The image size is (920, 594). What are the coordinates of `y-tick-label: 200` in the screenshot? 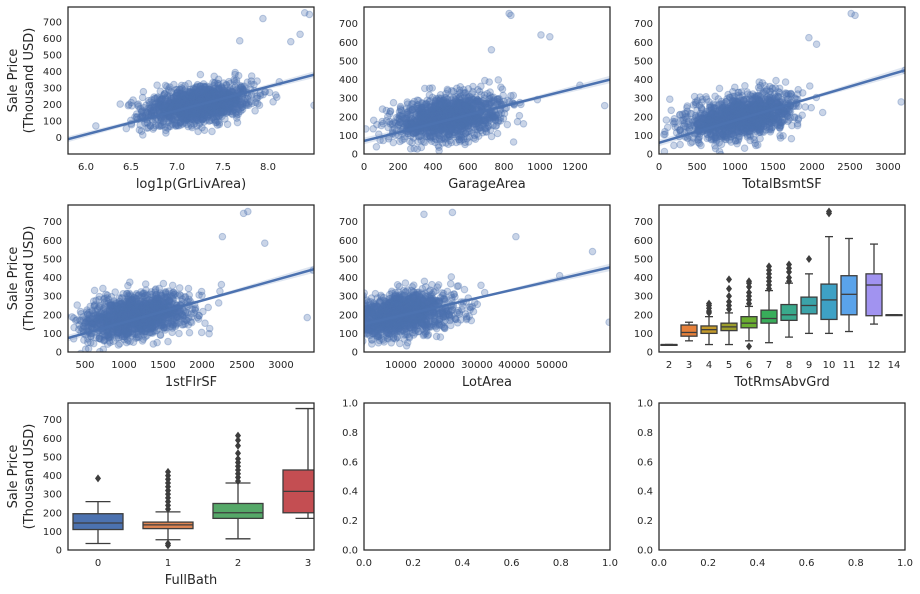 It's located at (52, 105).